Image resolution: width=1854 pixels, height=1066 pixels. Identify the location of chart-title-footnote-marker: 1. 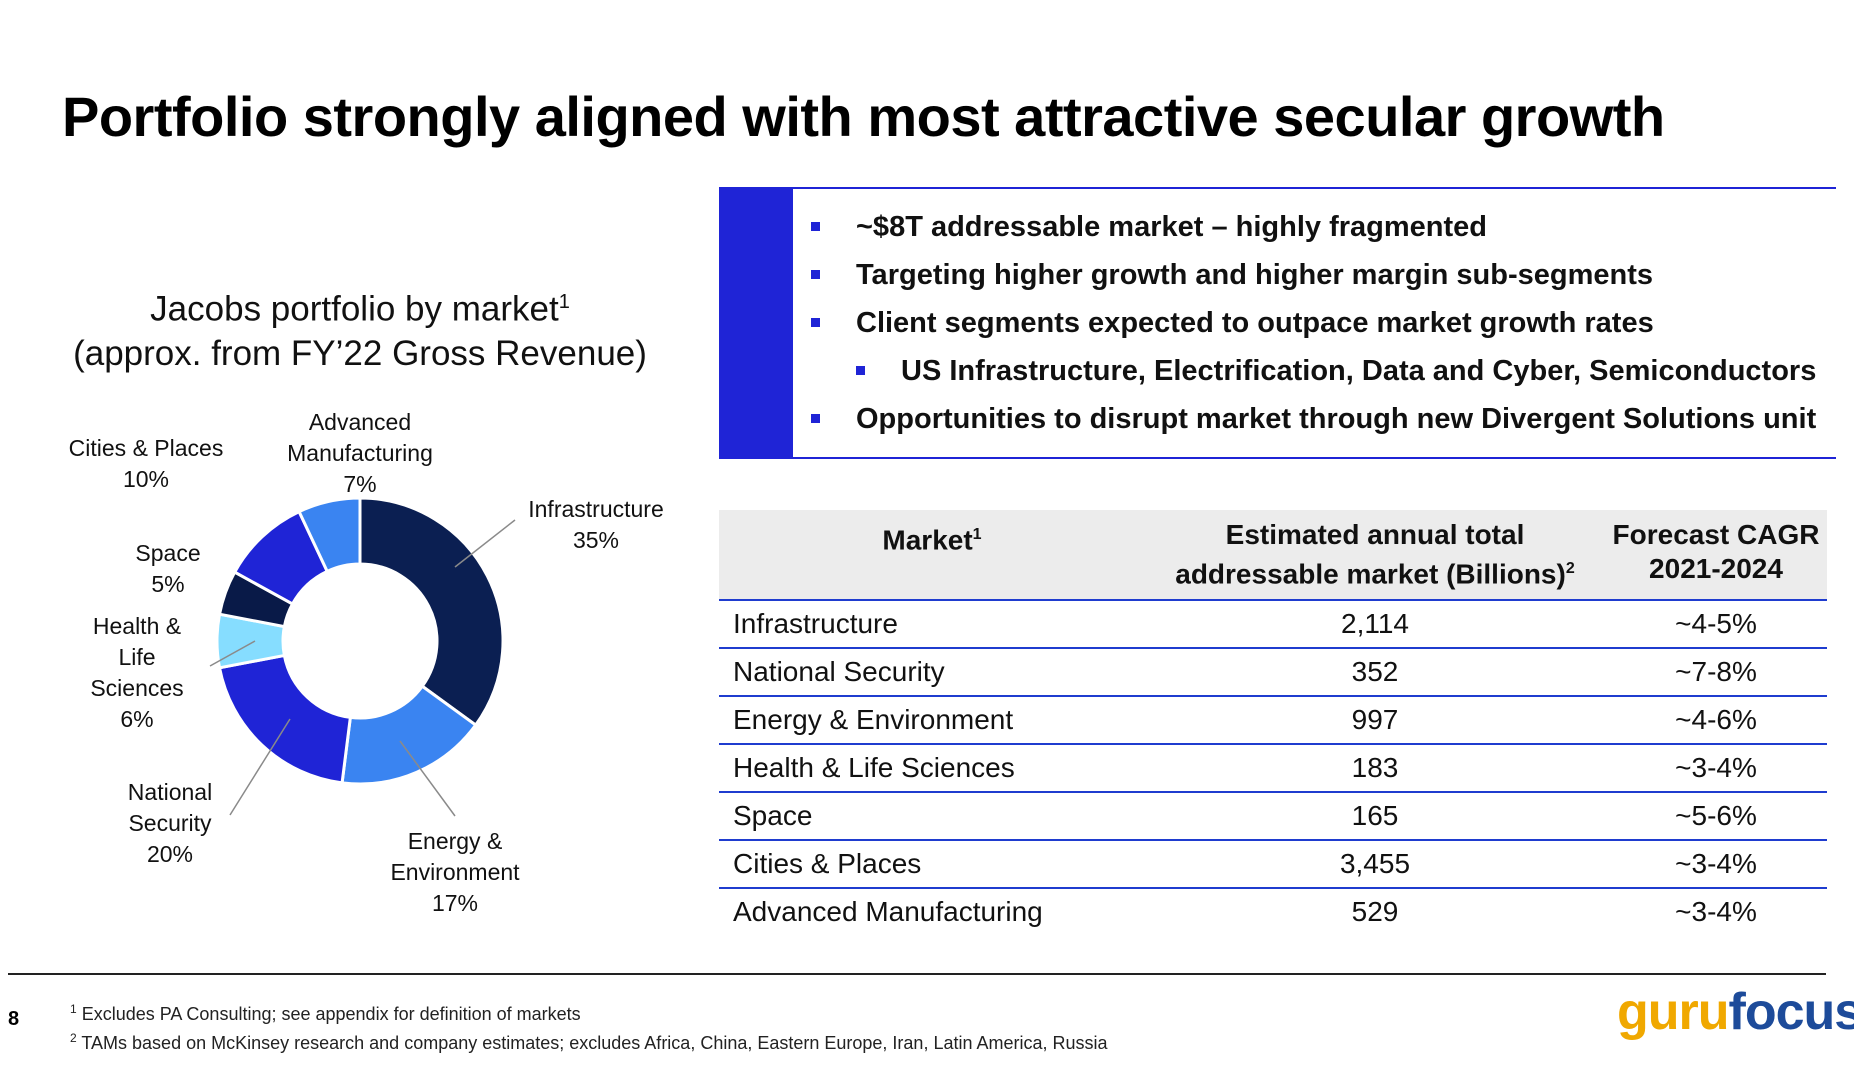
(564, 302).